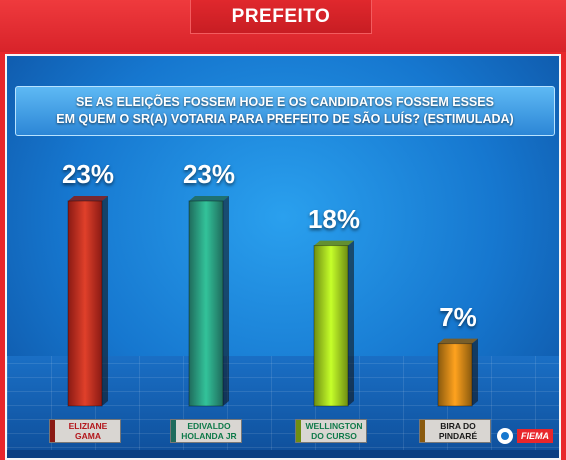 The height and width of the screenshot is (460, 566). I want to click on category-label-line: WELLINGTON, so click(334, 426).